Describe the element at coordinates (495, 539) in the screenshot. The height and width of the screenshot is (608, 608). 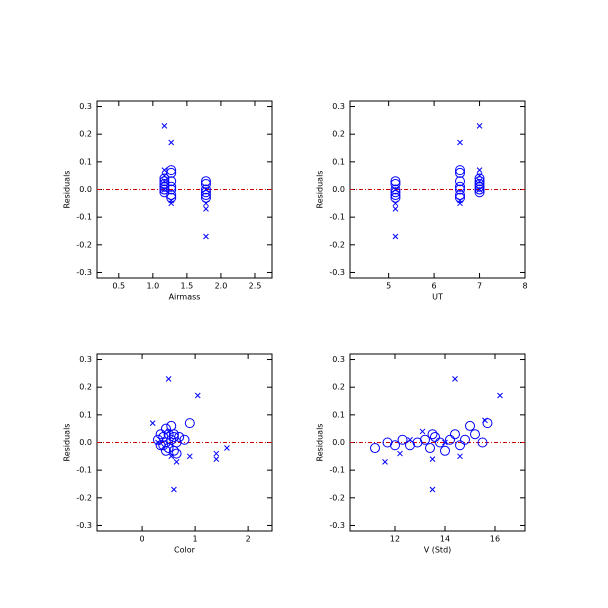
I see `x-tick-label: 16` at that location.